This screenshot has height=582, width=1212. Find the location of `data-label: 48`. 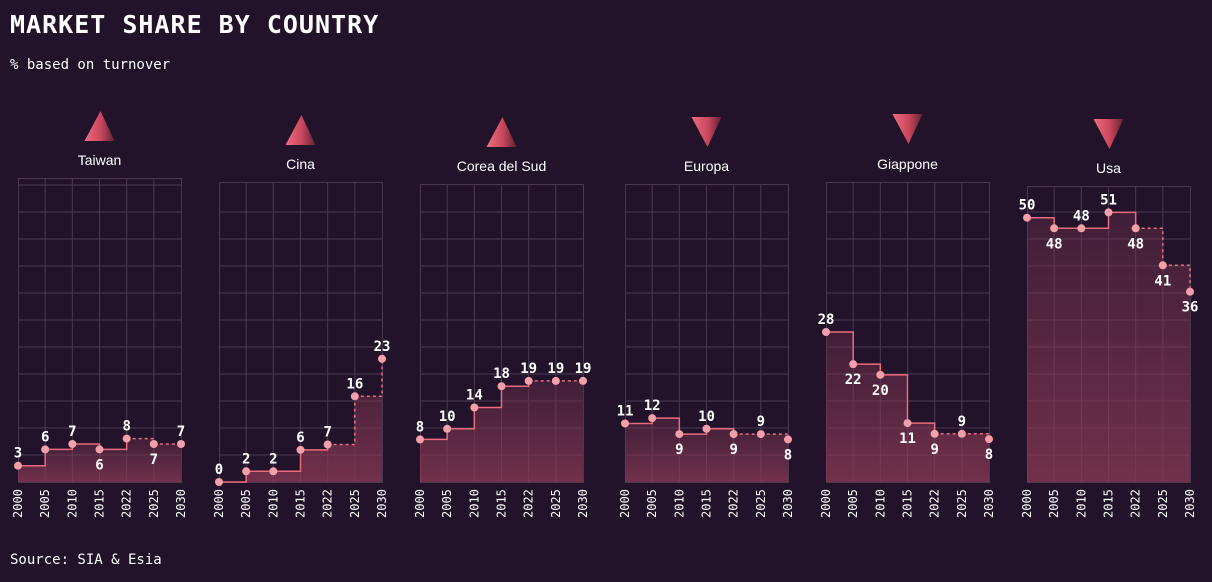

data-label: 48 is located at coordinates (1135, 244).